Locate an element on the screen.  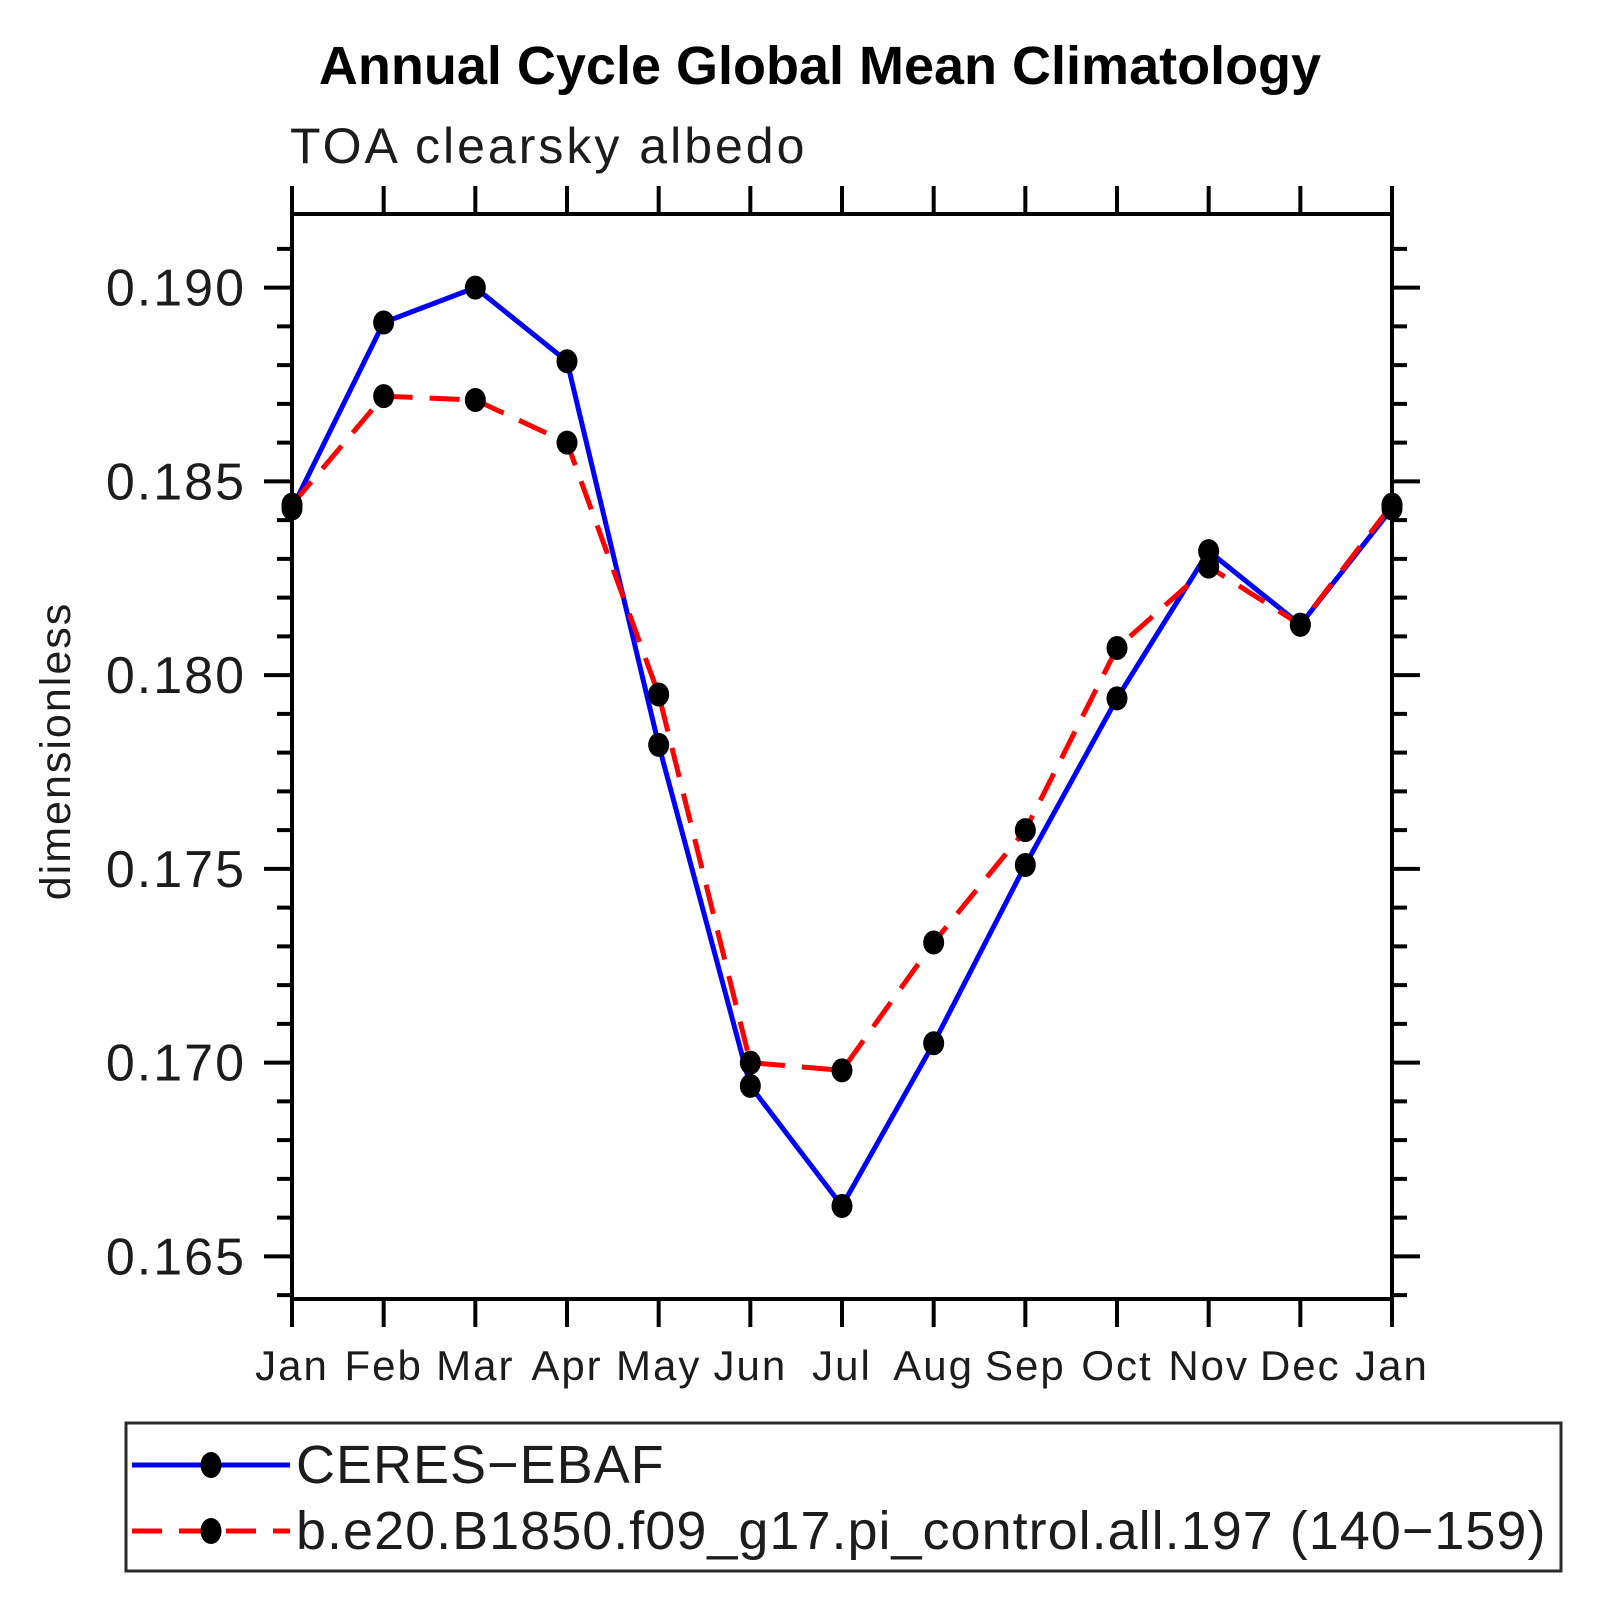
y-tick-label: 0.180 is located at coordinates (176, 676).